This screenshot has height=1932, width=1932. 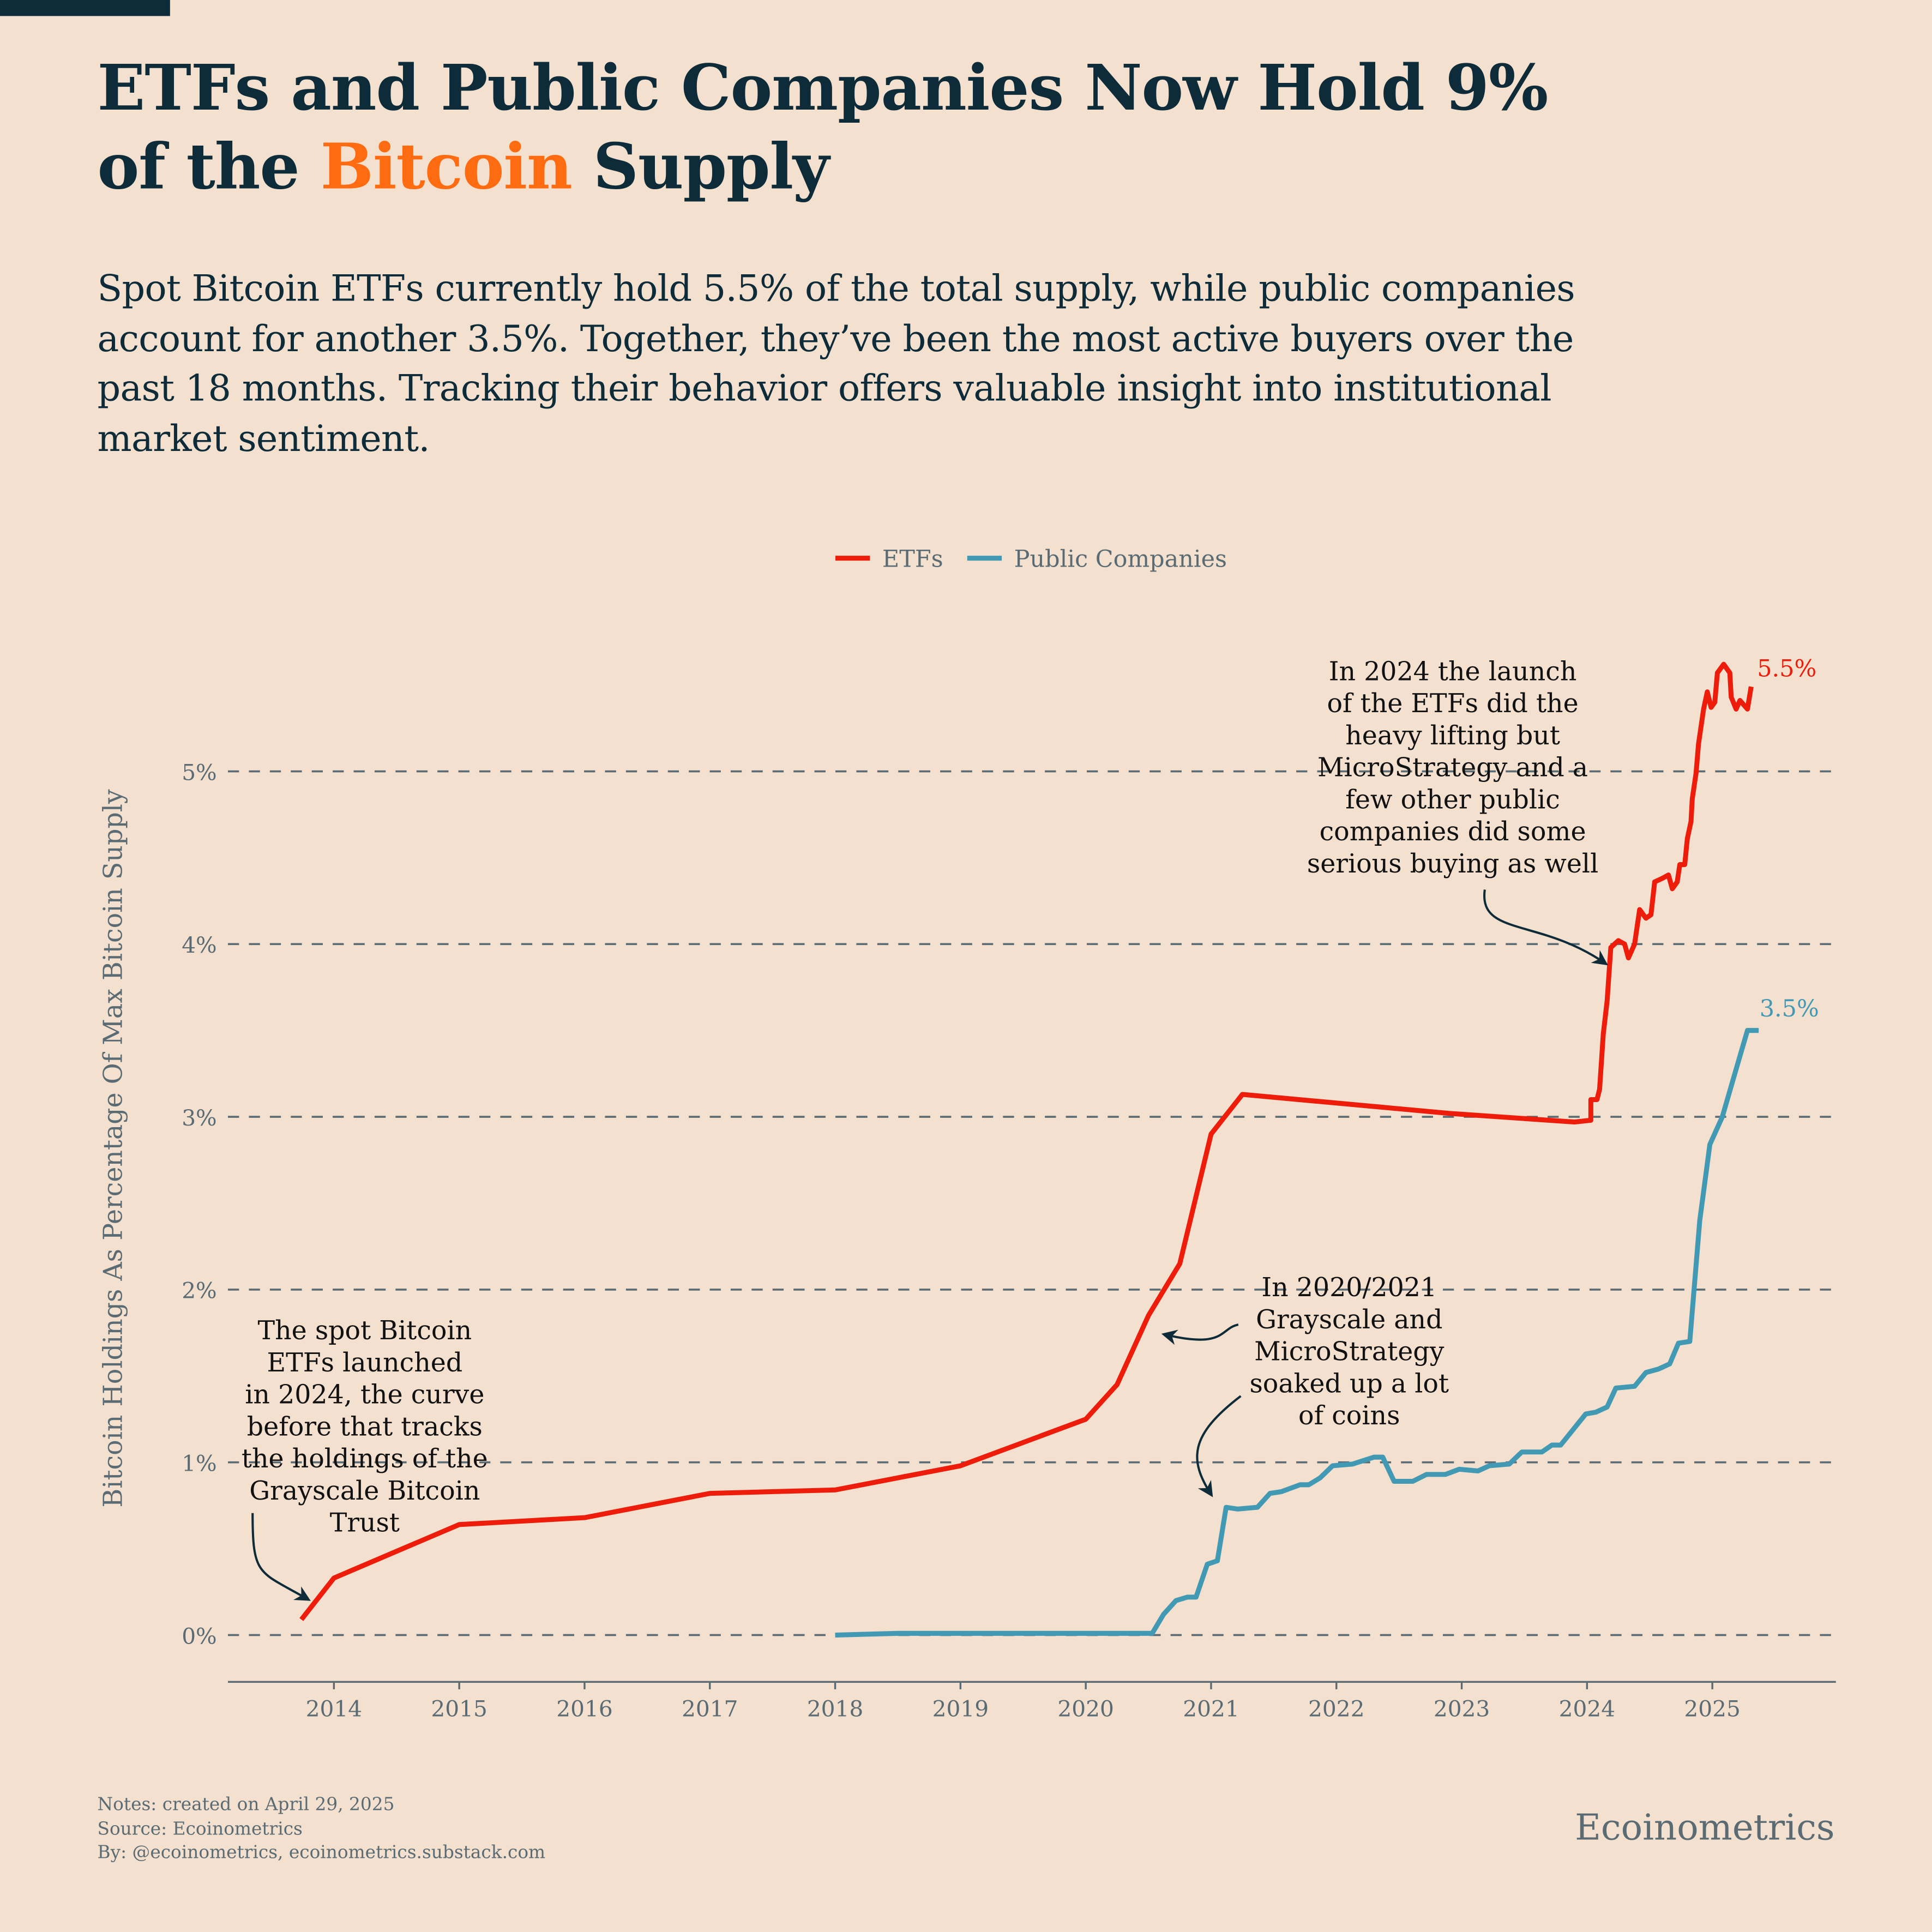 I want to click on x-tick-label: 2021, so click(x=1211, y=1709).